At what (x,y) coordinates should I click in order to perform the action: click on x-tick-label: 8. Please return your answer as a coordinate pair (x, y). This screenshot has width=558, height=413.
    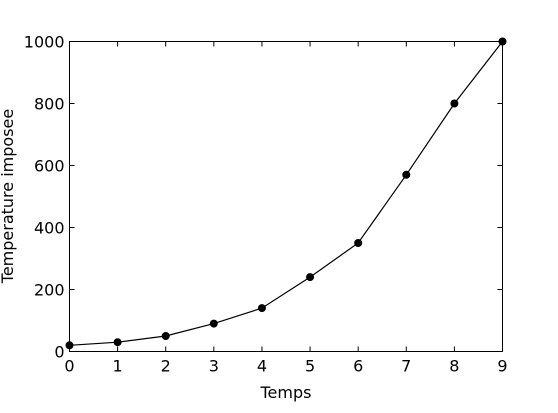
    Looking at the image, I should click on (454, 366).